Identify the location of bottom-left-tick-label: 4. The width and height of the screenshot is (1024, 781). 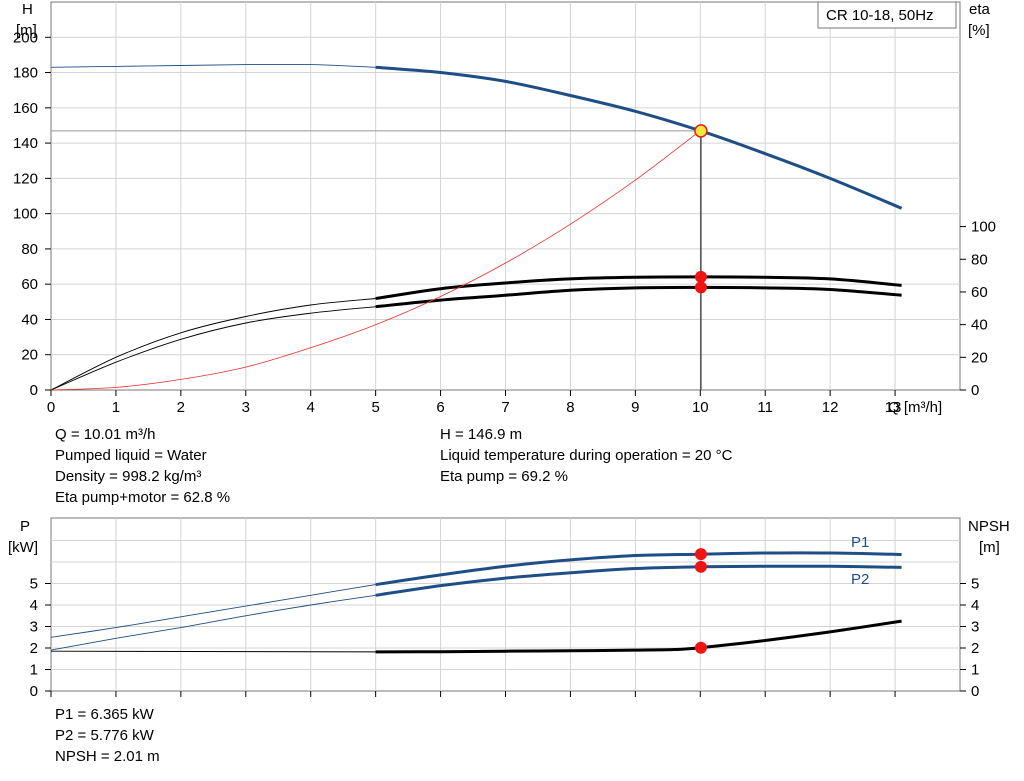
(34, 605).